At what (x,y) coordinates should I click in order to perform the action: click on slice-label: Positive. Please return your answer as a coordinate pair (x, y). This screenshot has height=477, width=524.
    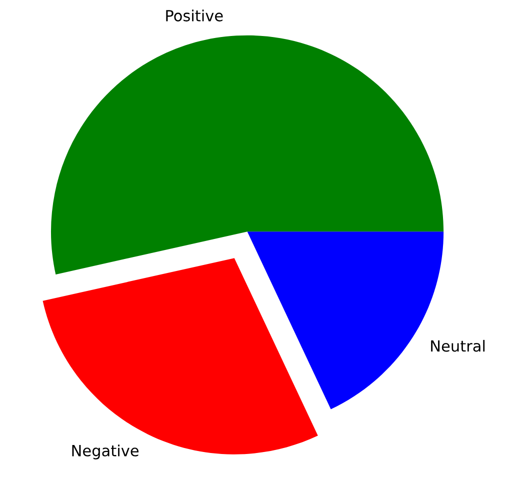
    Looking at the image, I should click on (194, 16).